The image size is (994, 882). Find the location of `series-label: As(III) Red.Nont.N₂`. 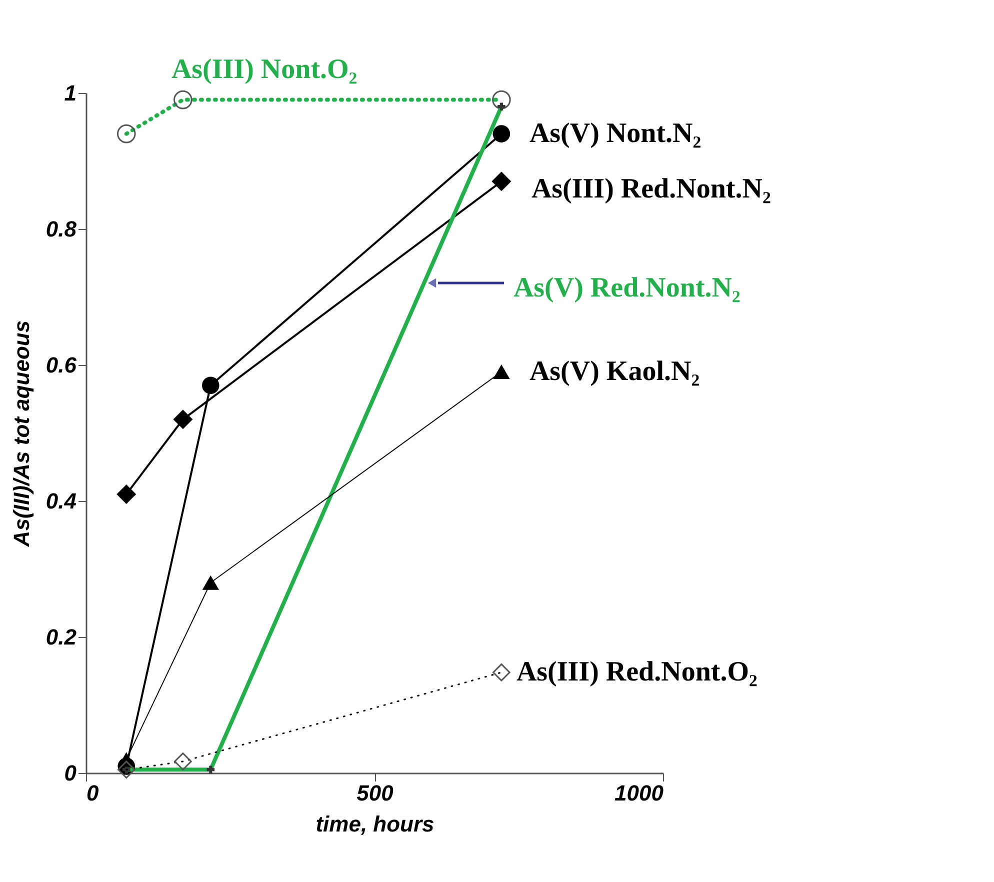

series-label: As(III) Red.Nont.N₂ is located at coordinates (651, 188).